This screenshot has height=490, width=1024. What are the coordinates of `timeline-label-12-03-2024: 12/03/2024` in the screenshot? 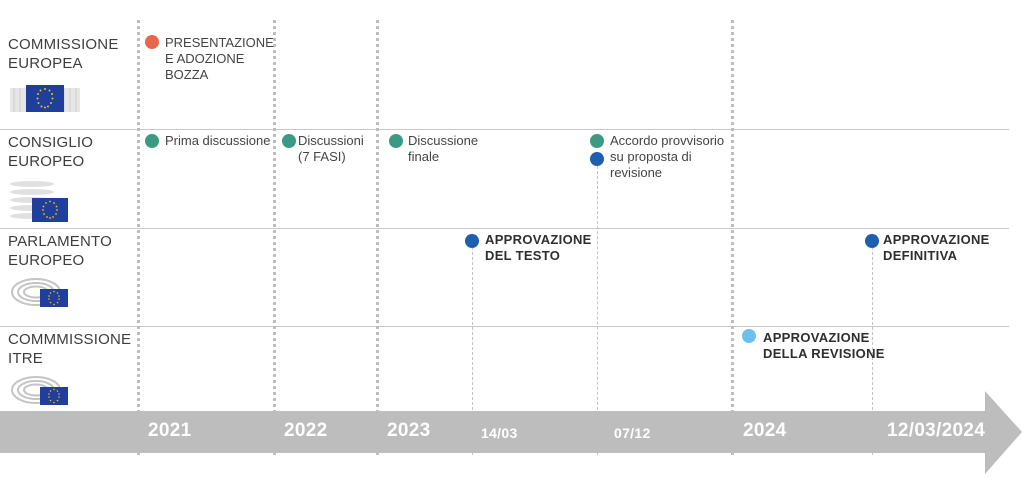 It's located at (936, 430).